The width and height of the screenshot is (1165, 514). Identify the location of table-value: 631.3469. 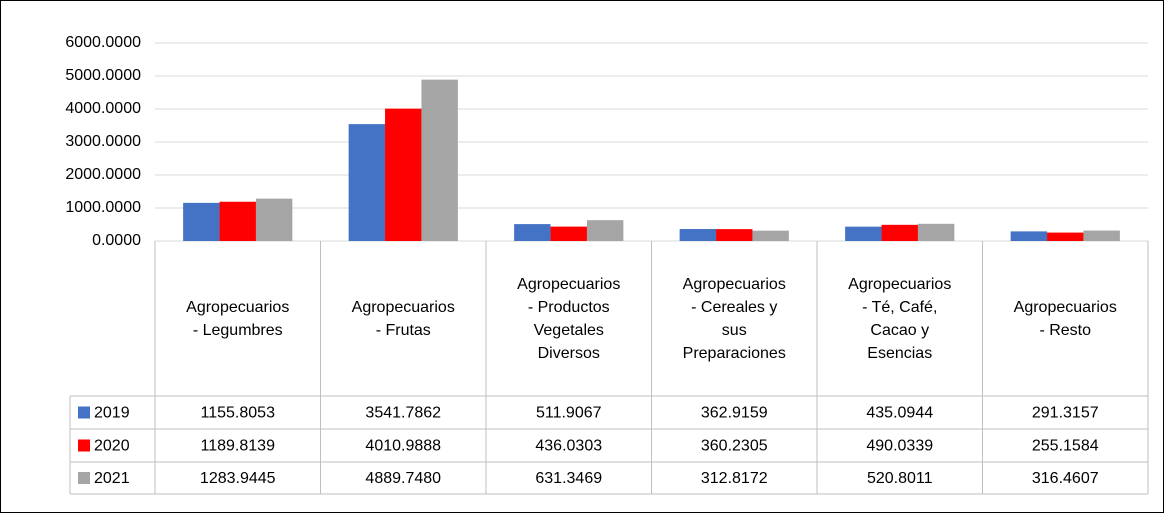
(568, 478).